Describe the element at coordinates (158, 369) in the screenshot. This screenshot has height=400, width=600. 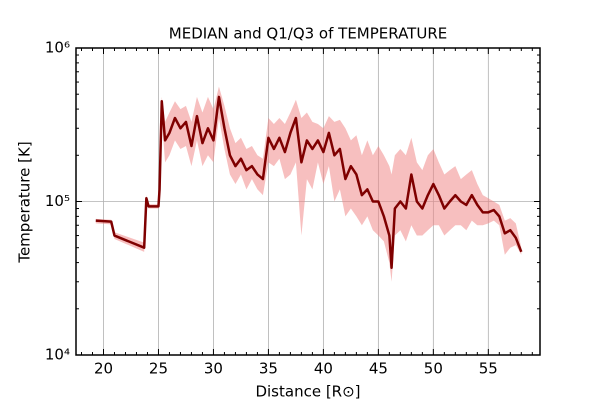
I see `x-tick-label: 25` at that location.